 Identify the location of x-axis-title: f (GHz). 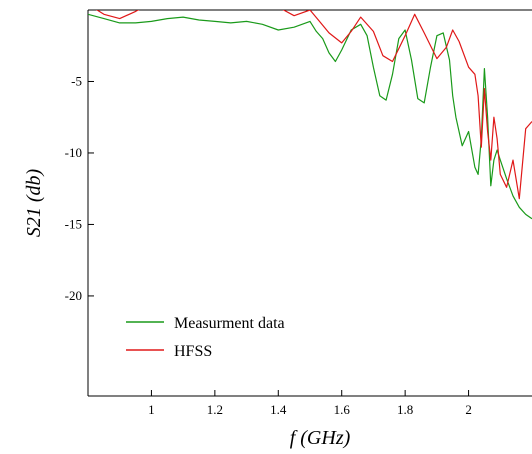
(320, 438).